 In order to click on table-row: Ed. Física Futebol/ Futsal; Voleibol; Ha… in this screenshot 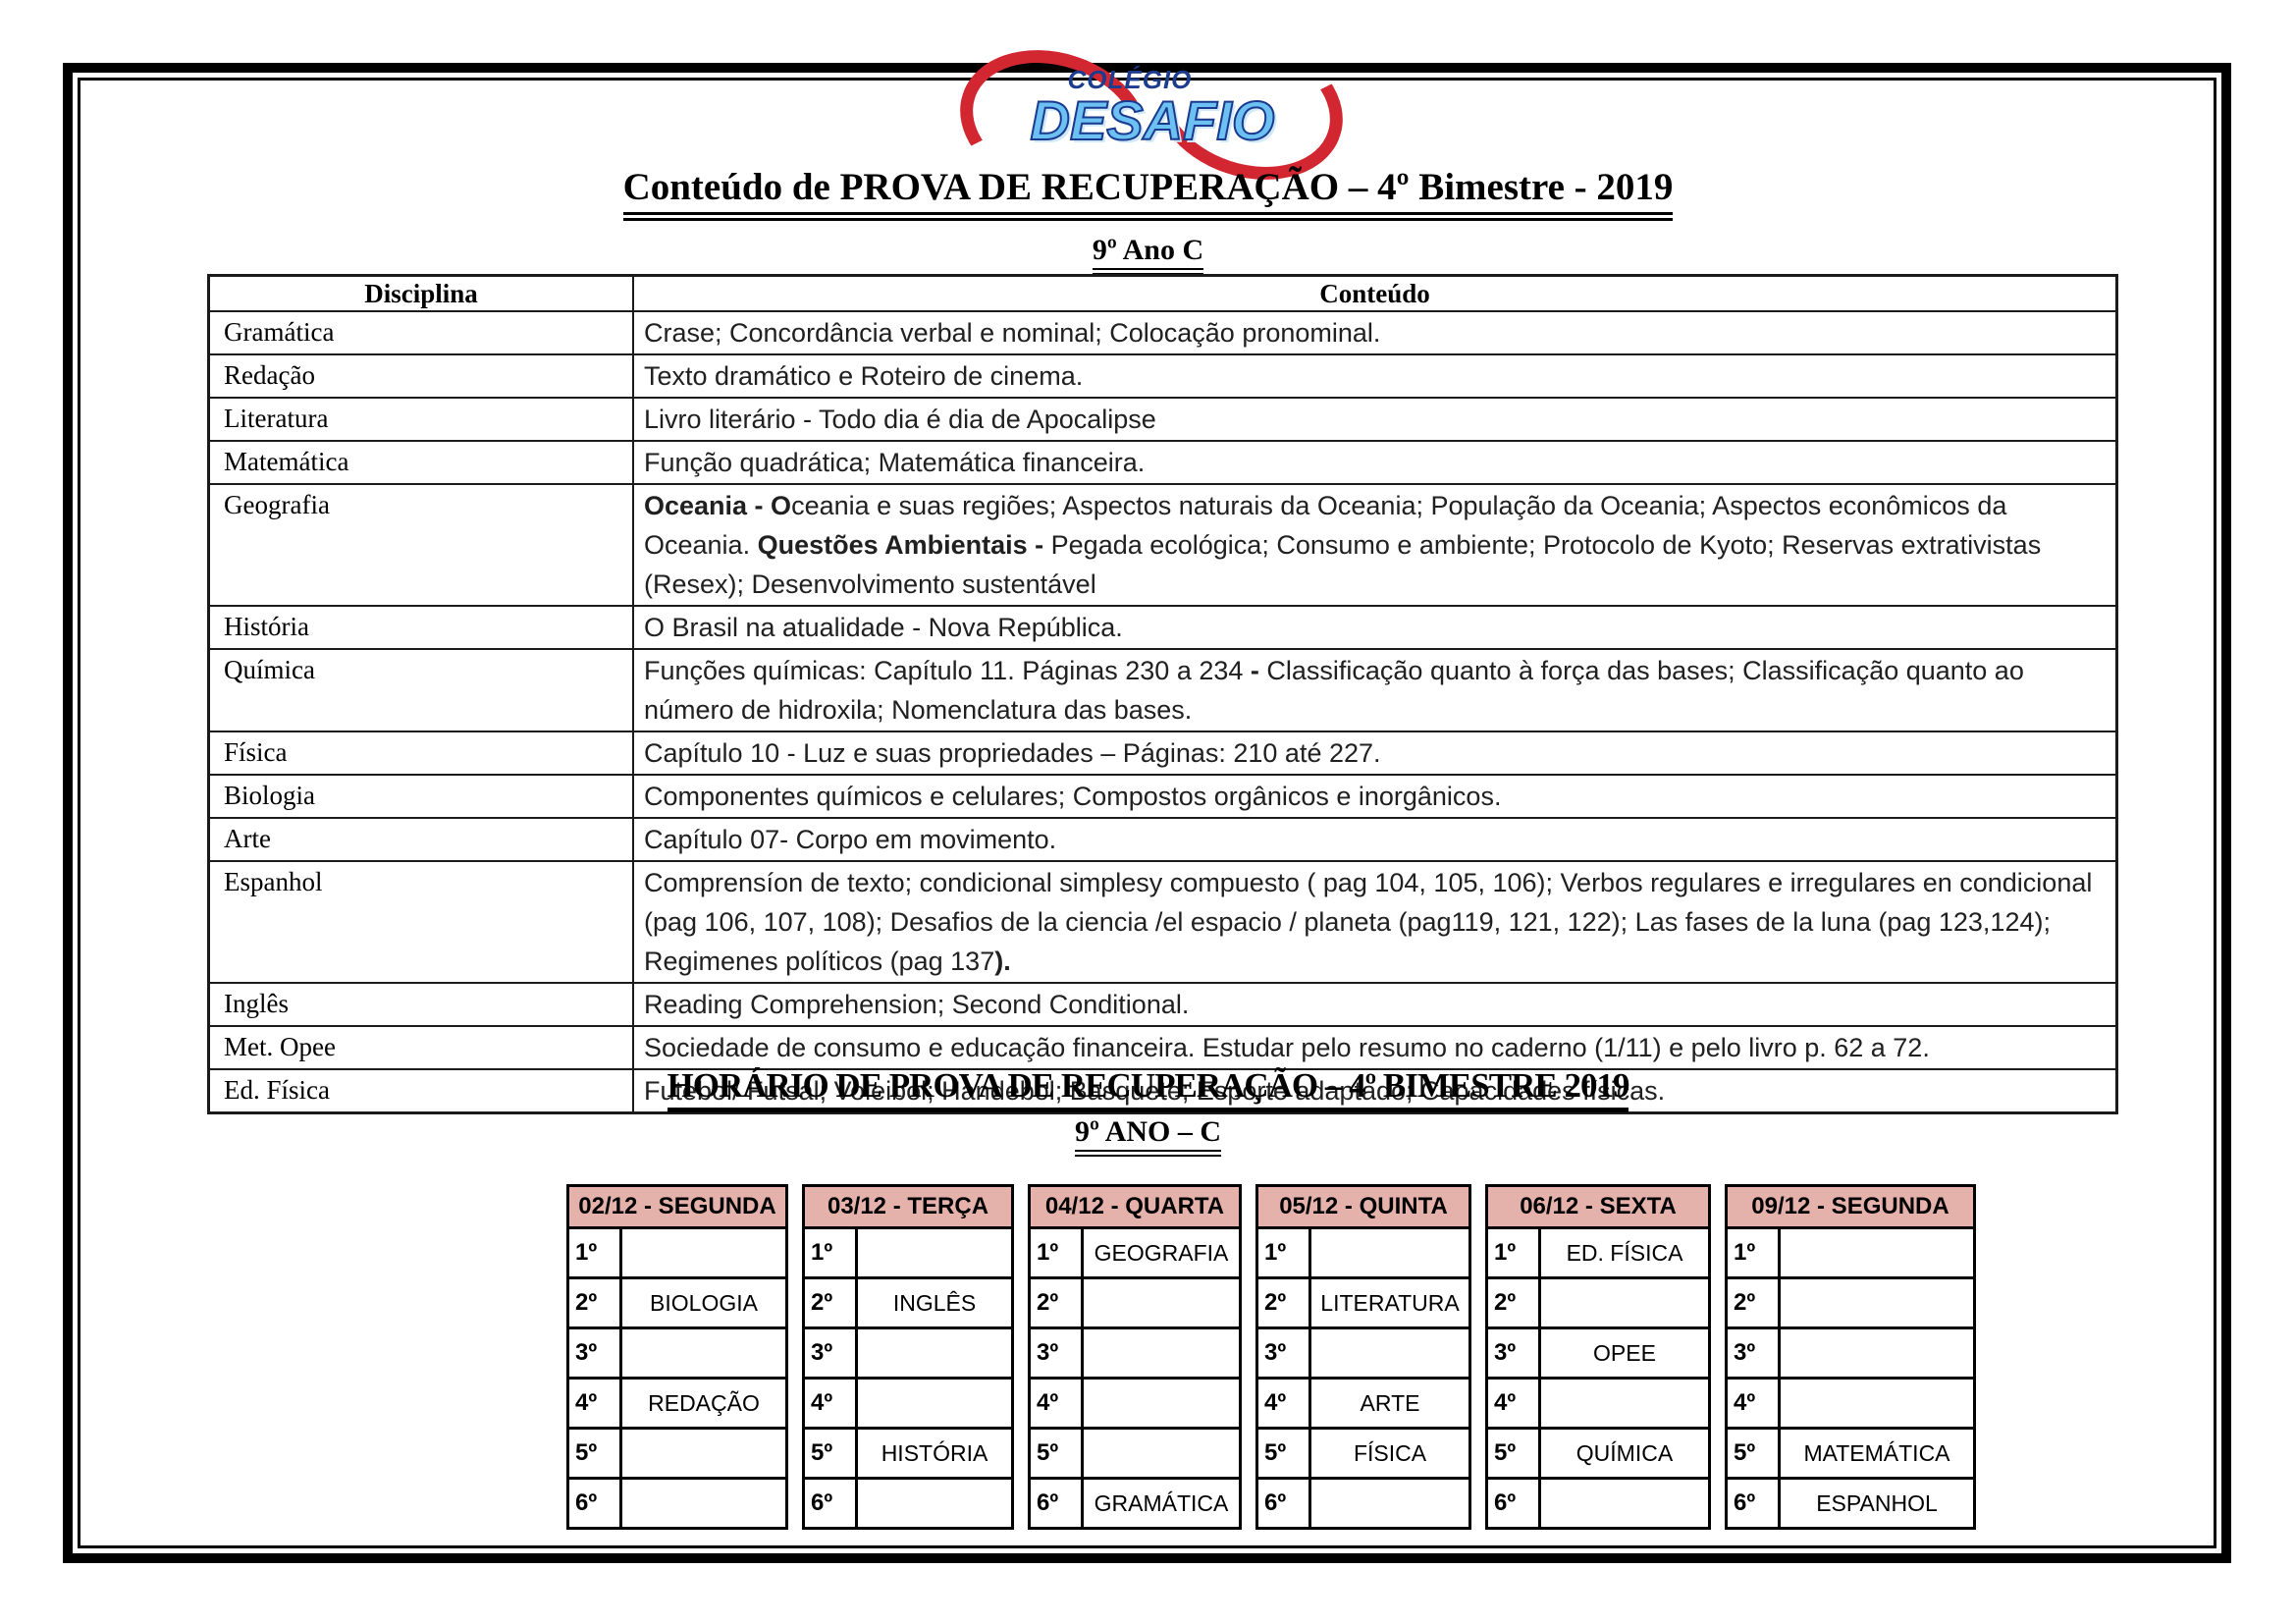, I will do `click(1162, 1091)`.